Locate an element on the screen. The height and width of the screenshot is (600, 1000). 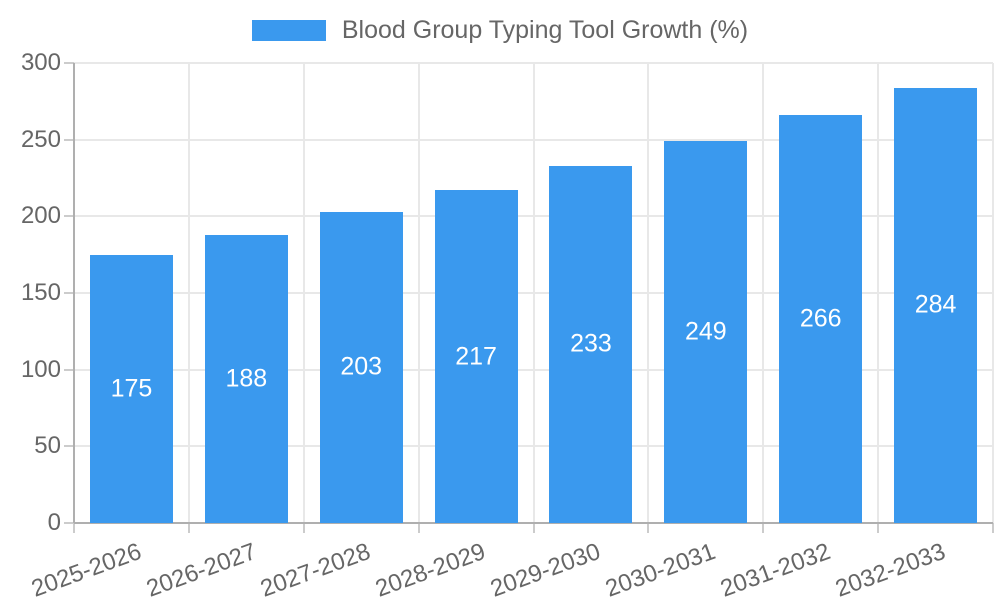
x-axis-tick-label: 2026-2027 is located at coordinates (201, 569).